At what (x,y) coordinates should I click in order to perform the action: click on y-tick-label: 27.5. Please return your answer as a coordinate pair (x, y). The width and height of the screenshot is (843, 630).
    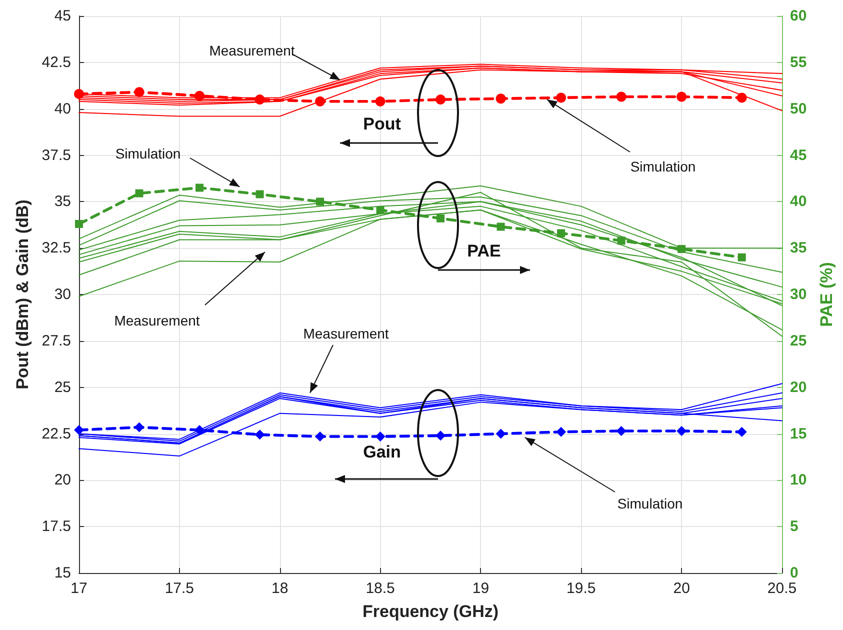
    Looking at the image, I should click on (56, 341).